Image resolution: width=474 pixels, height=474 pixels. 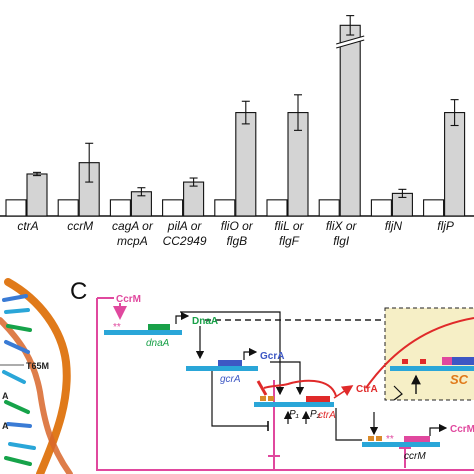 I want to click on category-label: pilA or, so click(x=185, y=226).